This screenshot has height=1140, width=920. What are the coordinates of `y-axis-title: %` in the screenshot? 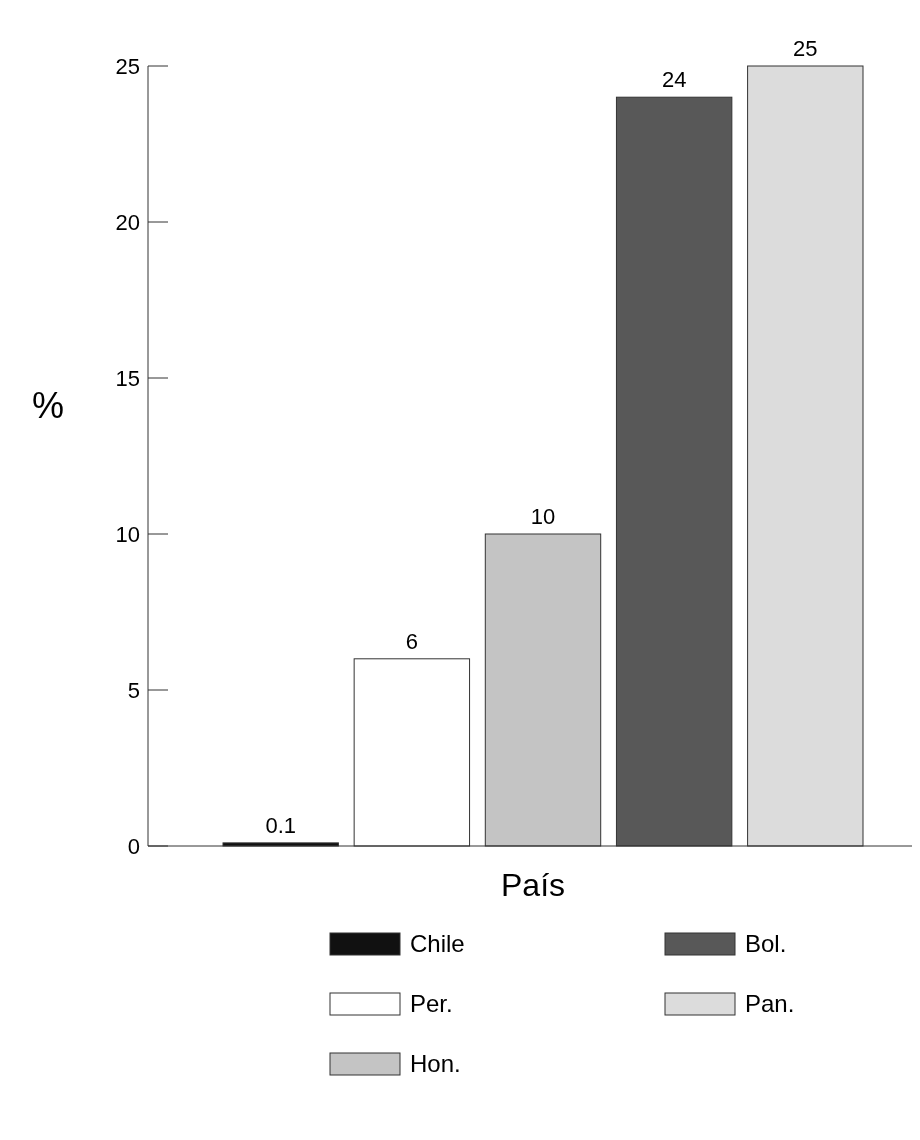 It's located at (48, 405).